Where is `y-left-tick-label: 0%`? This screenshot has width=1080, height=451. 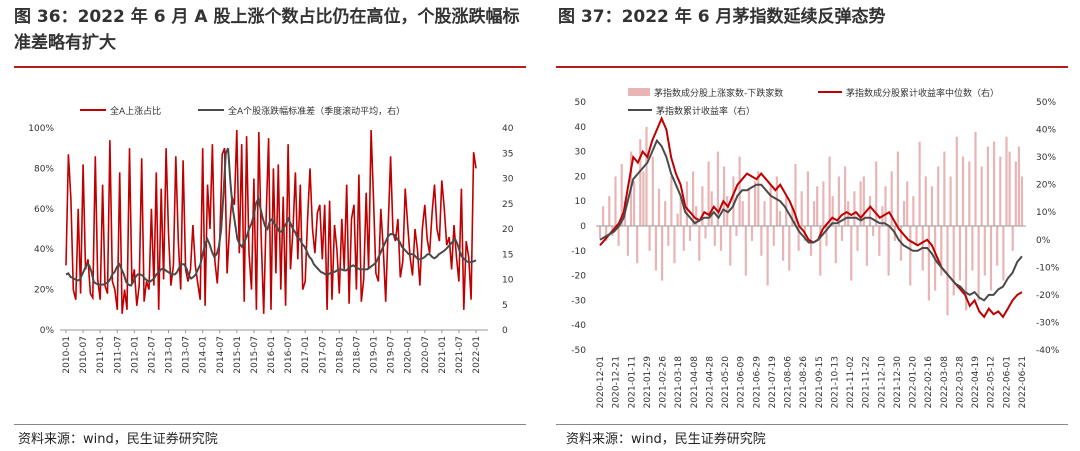
y-left-tick-label: 0% is located at coordinates (47, 331).